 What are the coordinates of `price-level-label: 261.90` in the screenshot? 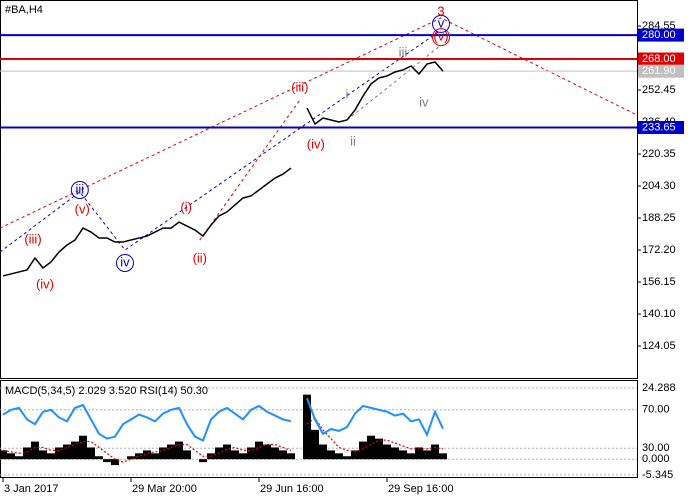 It's located at (659, 71).